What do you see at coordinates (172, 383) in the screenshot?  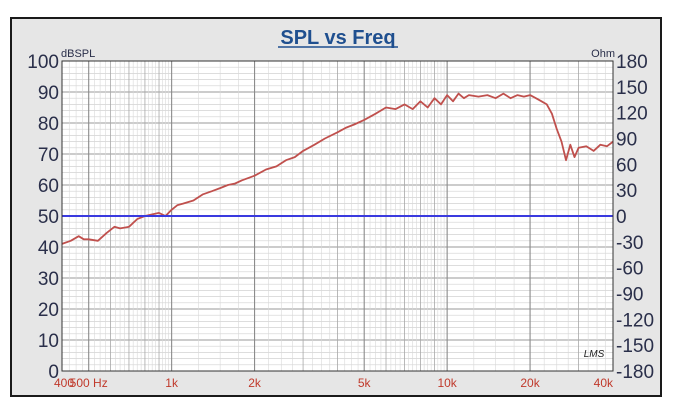 I see `x-tick-label: 1k` at bounding box center [172, 383].